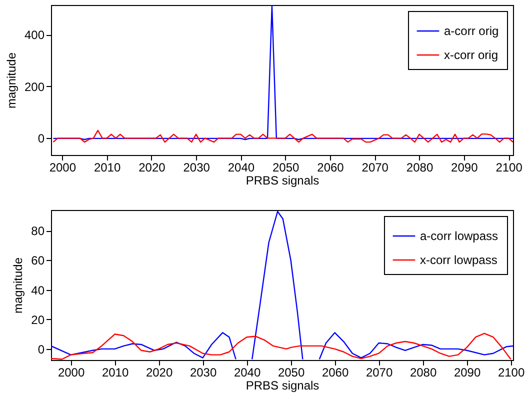 This screenshot has height=410, width=532. What do you see at coordinates (34, 87) in the screenshot?
I see `y-tick-label: 200` at bounding box center [34, 87].